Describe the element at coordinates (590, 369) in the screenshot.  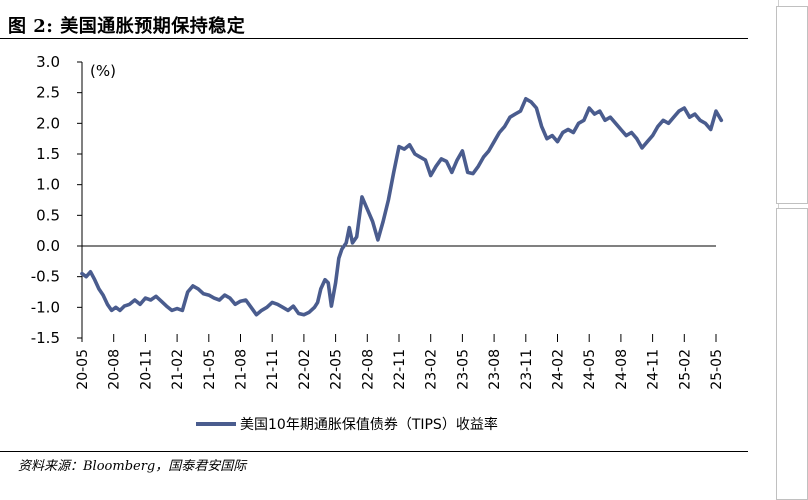
I see `x-tick-label: 24-05` at that location.